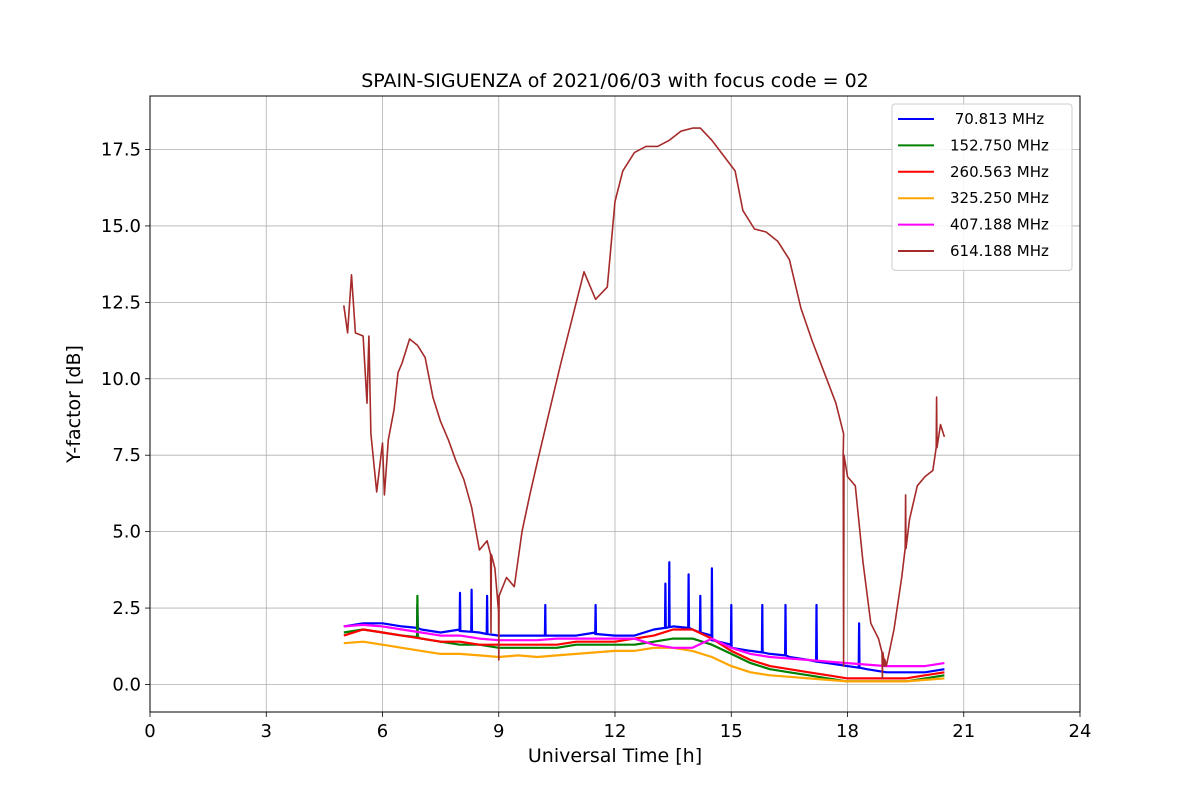 The height and width of the screenshot is (800, 1200). What do you see at coordinates (999, 251) in the screenshot?
I see `legend-label: 614.188 MHz` at bounding box center [999, 251].